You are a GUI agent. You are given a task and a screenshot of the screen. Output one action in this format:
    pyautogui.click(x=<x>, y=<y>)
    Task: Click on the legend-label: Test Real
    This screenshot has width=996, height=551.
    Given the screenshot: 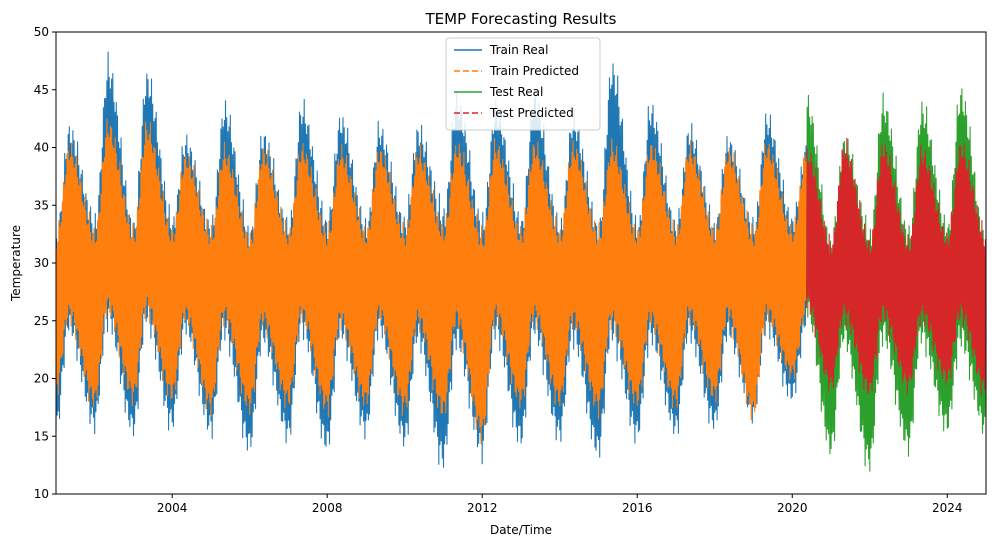 What is the action you would take?
    pyautogui.click(x=516, y=92)
    